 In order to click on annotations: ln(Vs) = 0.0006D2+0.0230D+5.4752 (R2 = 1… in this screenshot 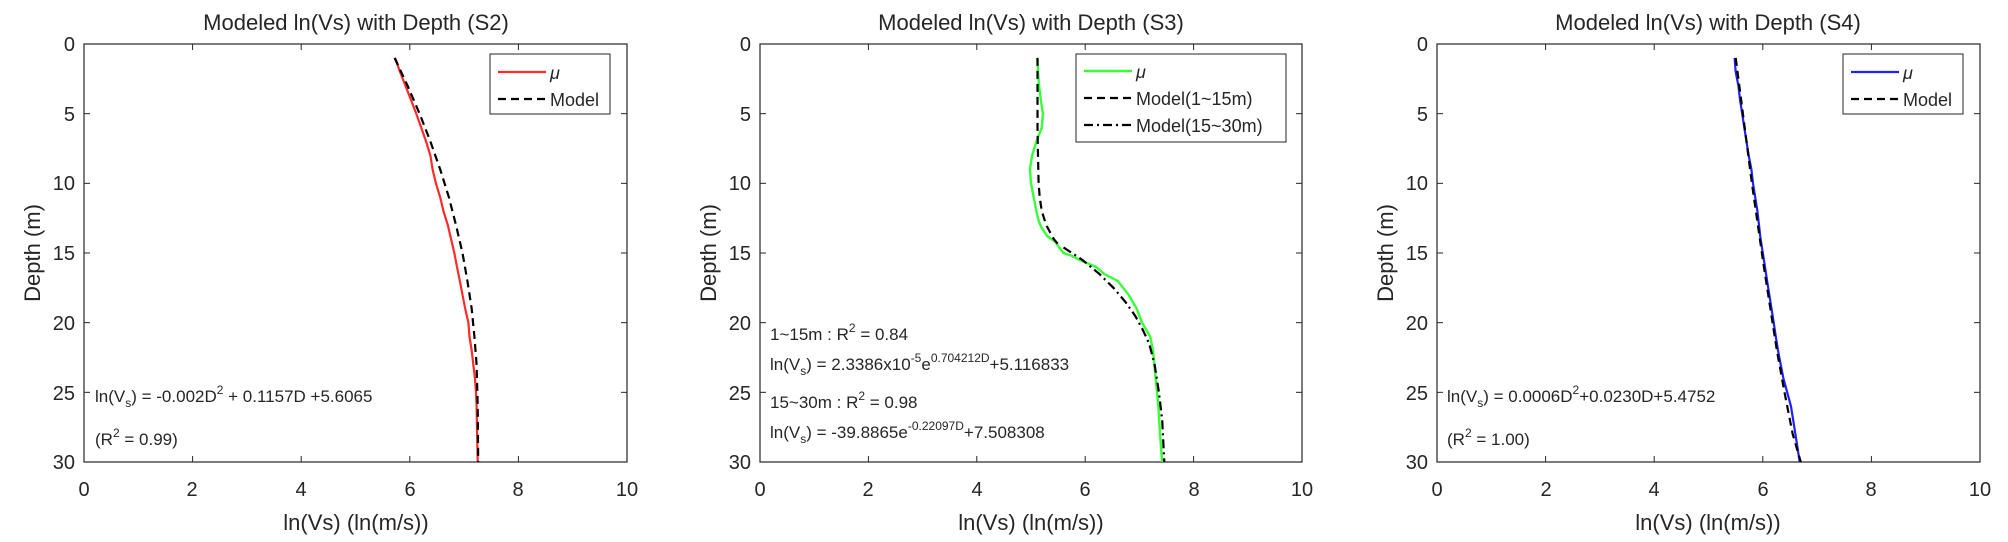, I will do `click(1581, 416)`.